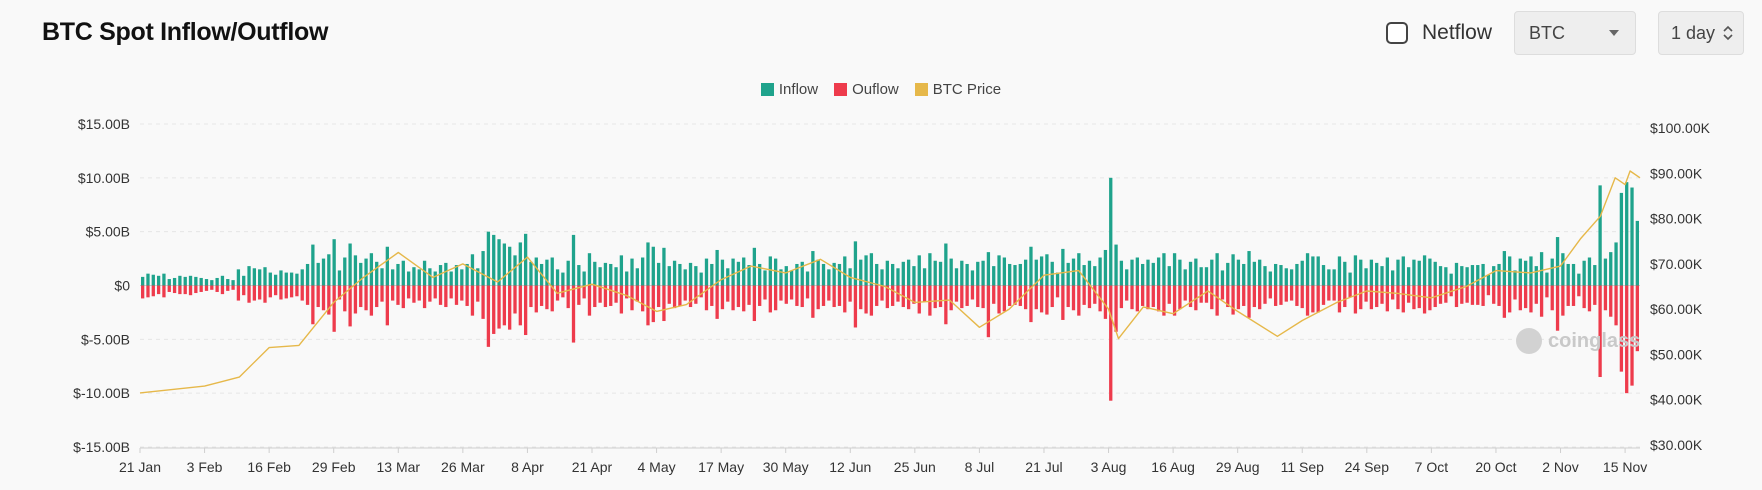 This screenshot has height=490, width=1762. I want to click on netflow-toggle: Netflow, so click(1438, 33).